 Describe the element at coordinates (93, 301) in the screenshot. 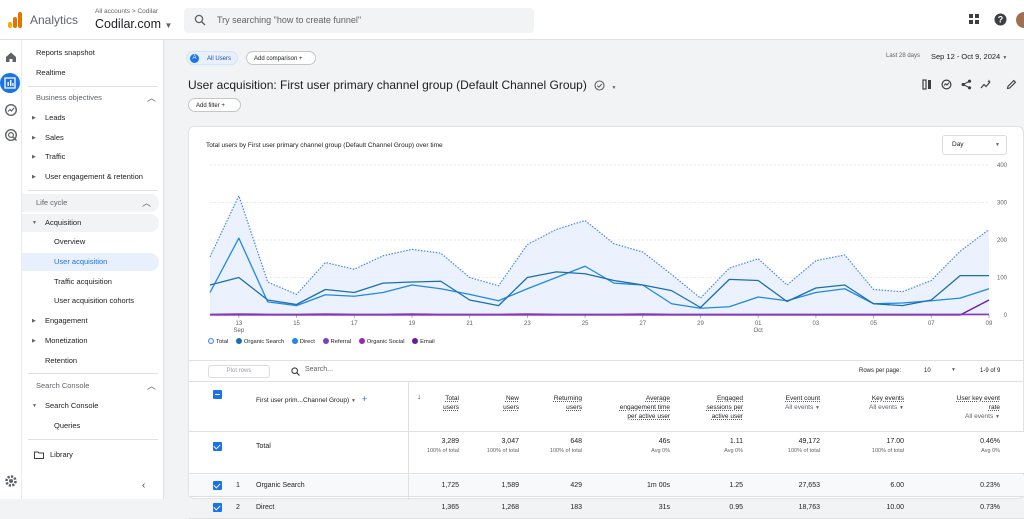

I see `nav-user-acquisition-cohorts: User acquisition cohorts` at that location.